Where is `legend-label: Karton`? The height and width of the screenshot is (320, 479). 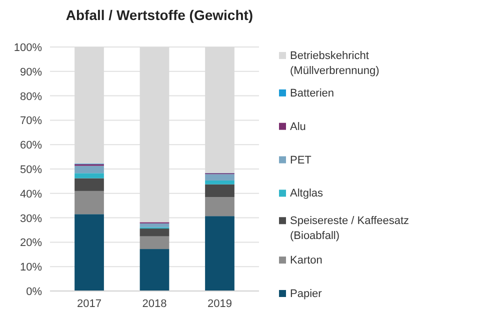
legend-label: Karton is located at coordinates (306, 260).